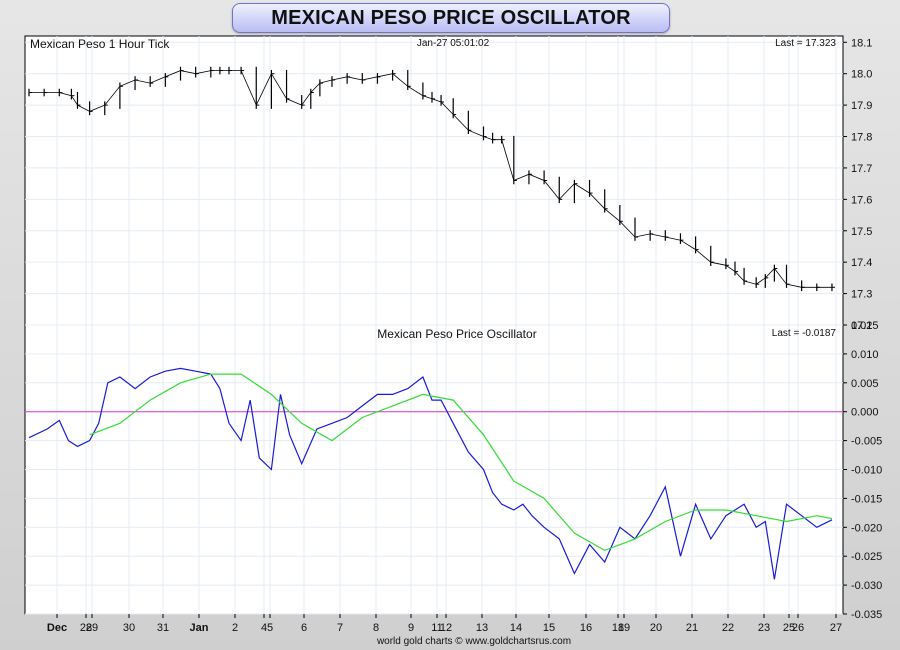  What do you see at coordinates (728, 628) in the screenshot?
I see `x-tick-label: 22` at bounding box center [728, 628].